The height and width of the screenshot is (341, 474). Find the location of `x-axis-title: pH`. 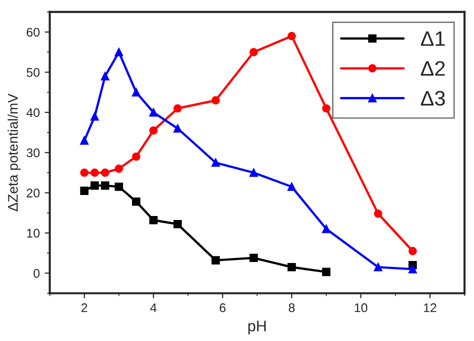

x-axis-title: pH is located at coordinates (257, 327).